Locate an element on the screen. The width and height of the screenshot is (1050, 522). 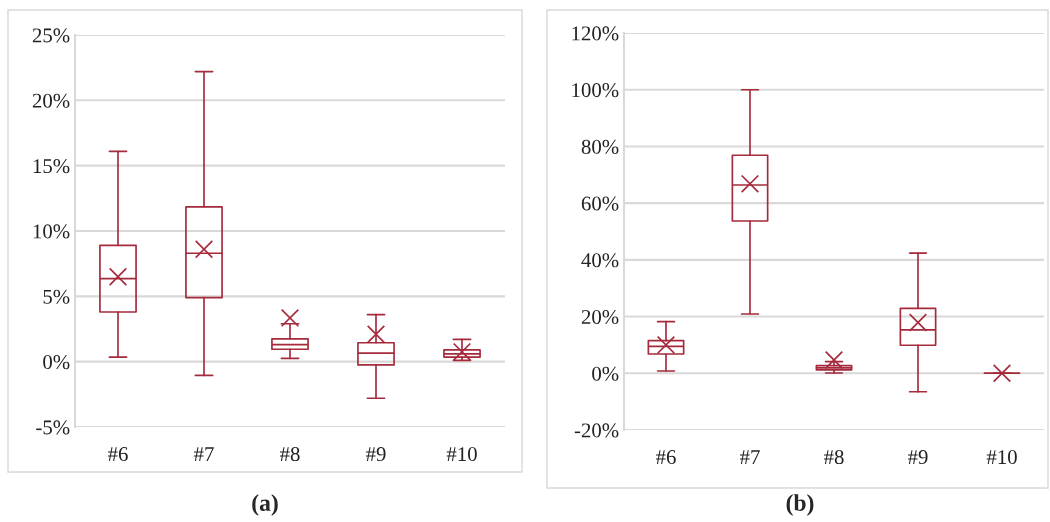
y-tick-label: -5% is located at coordinates (53, 427).